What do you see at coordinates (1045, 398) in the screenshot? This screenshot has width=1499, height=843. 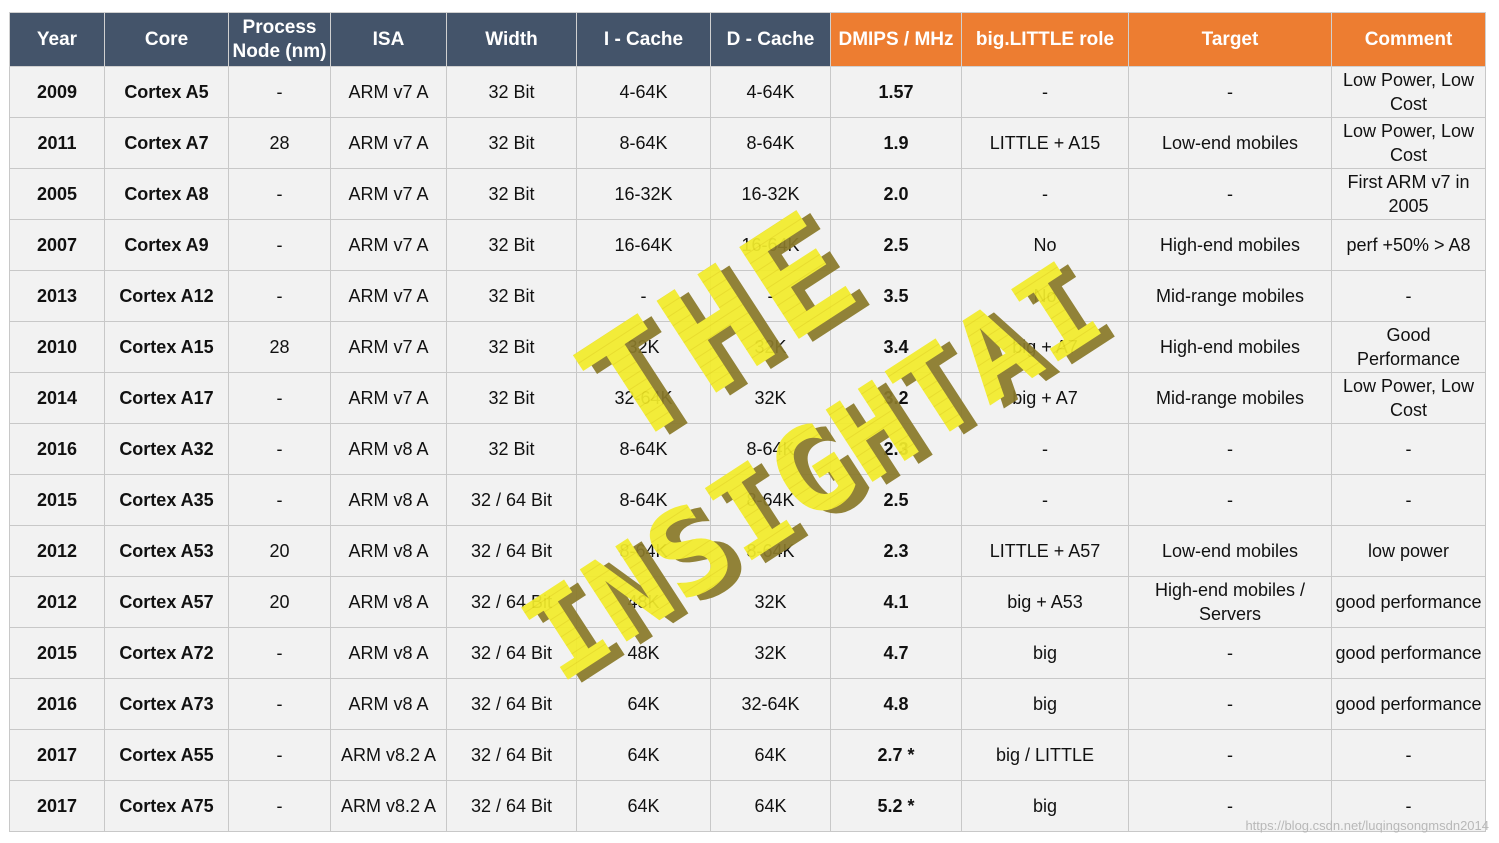 I see `cell-big-little-role: big + A7` at bounding box center [1045, 398].